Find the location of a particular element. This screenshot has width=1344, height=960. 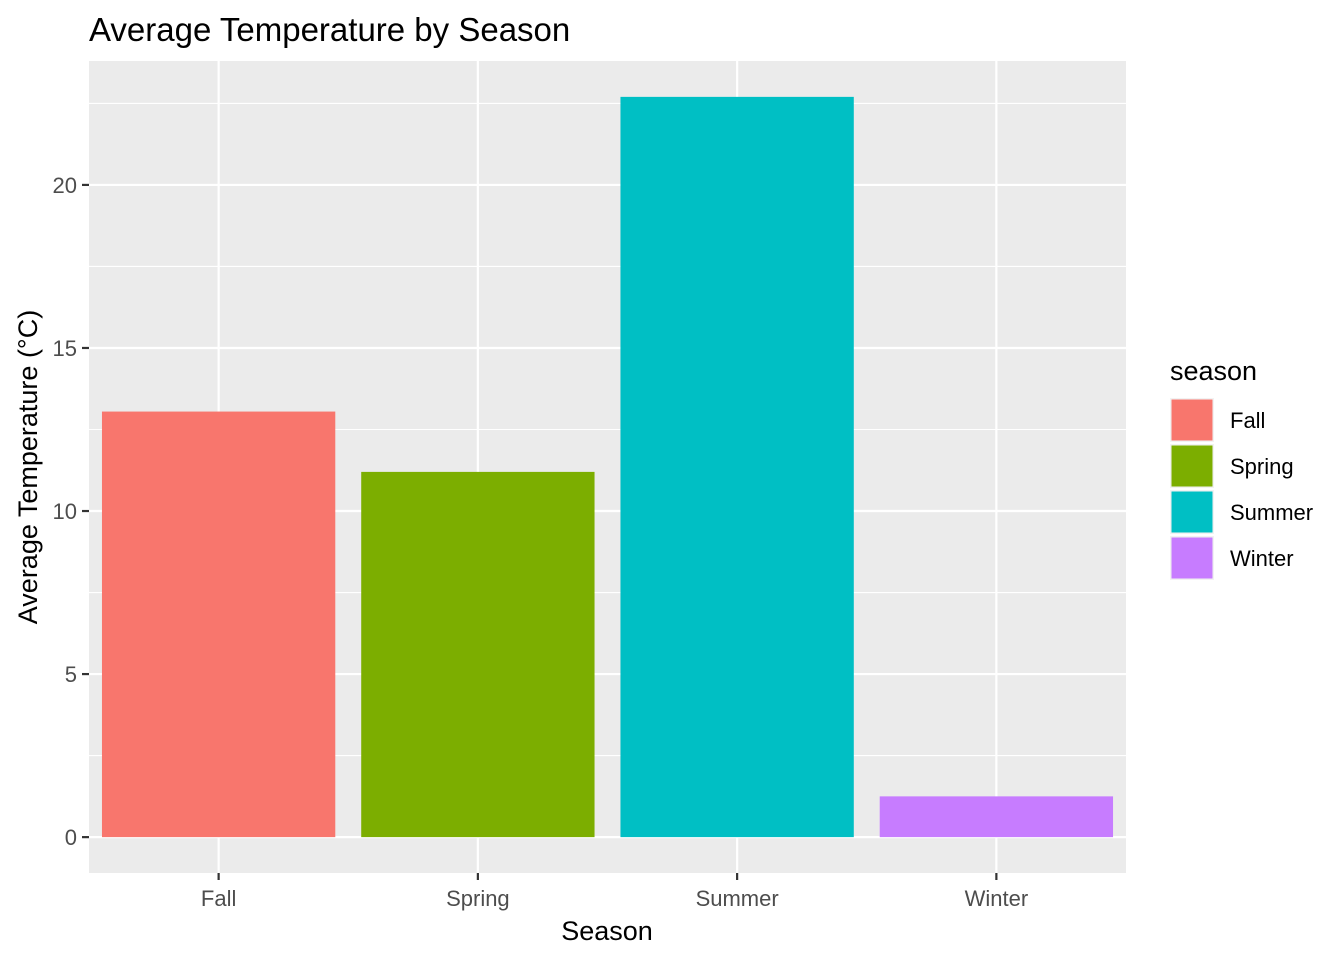

x-axis-title: Season is located at coordinates (607, 931).